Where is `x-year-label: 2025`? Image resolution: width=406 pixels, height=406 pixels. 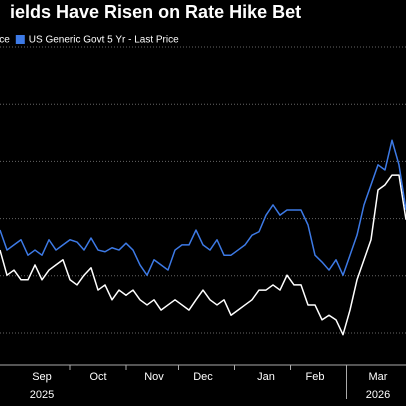 x-year-label: 2025 is located at coordinates (42, 395).